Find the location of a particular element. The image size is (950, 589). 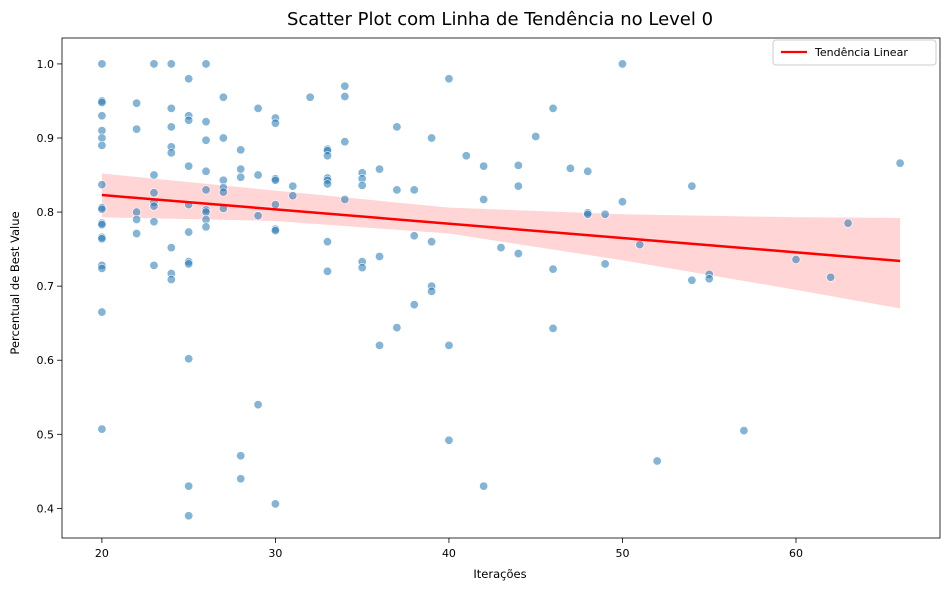

x-tick-label: 50 is located at coordinates (622, 553).